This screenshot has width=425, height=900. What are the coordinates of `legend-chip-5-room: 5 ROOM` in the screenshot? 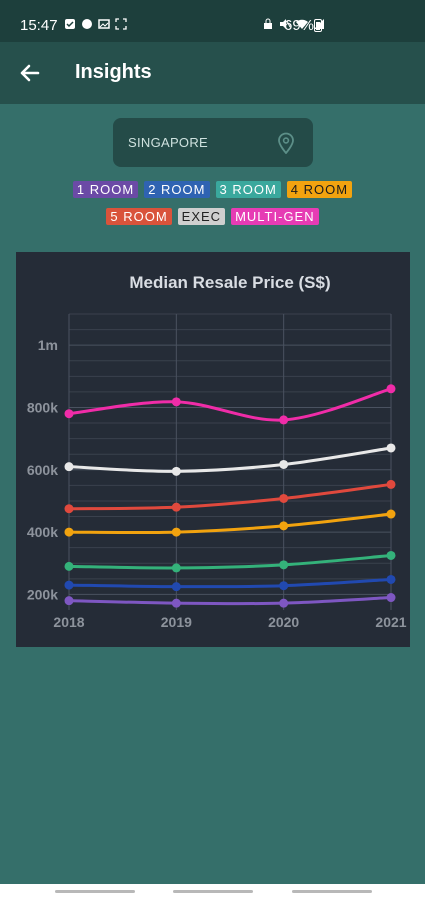 It's located at (139, 216).